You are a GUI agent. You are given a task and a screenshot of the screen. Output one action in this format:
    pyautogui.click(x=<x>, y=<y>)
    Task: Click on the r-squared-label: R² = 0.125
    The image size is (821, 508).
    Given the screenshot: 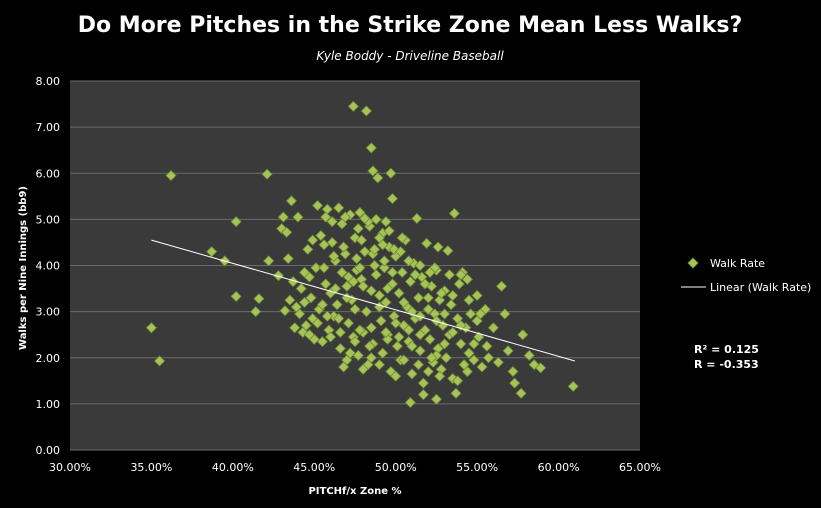 What is the action you would take?
    pyautogui.click(x=726, y=349)
    